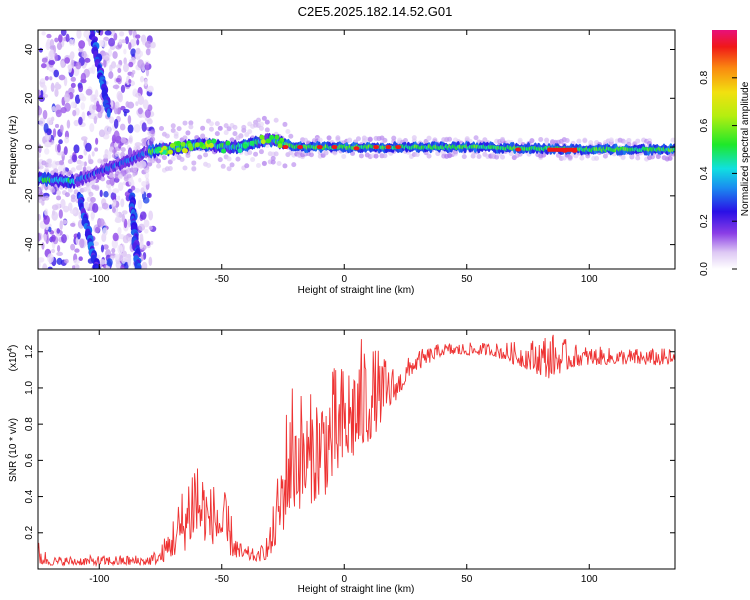 The image size is (750, 600). Describe the element at coordinates (704, 269) in the screenshot. I see `colorbar-tick-label: 0.0` at that location.